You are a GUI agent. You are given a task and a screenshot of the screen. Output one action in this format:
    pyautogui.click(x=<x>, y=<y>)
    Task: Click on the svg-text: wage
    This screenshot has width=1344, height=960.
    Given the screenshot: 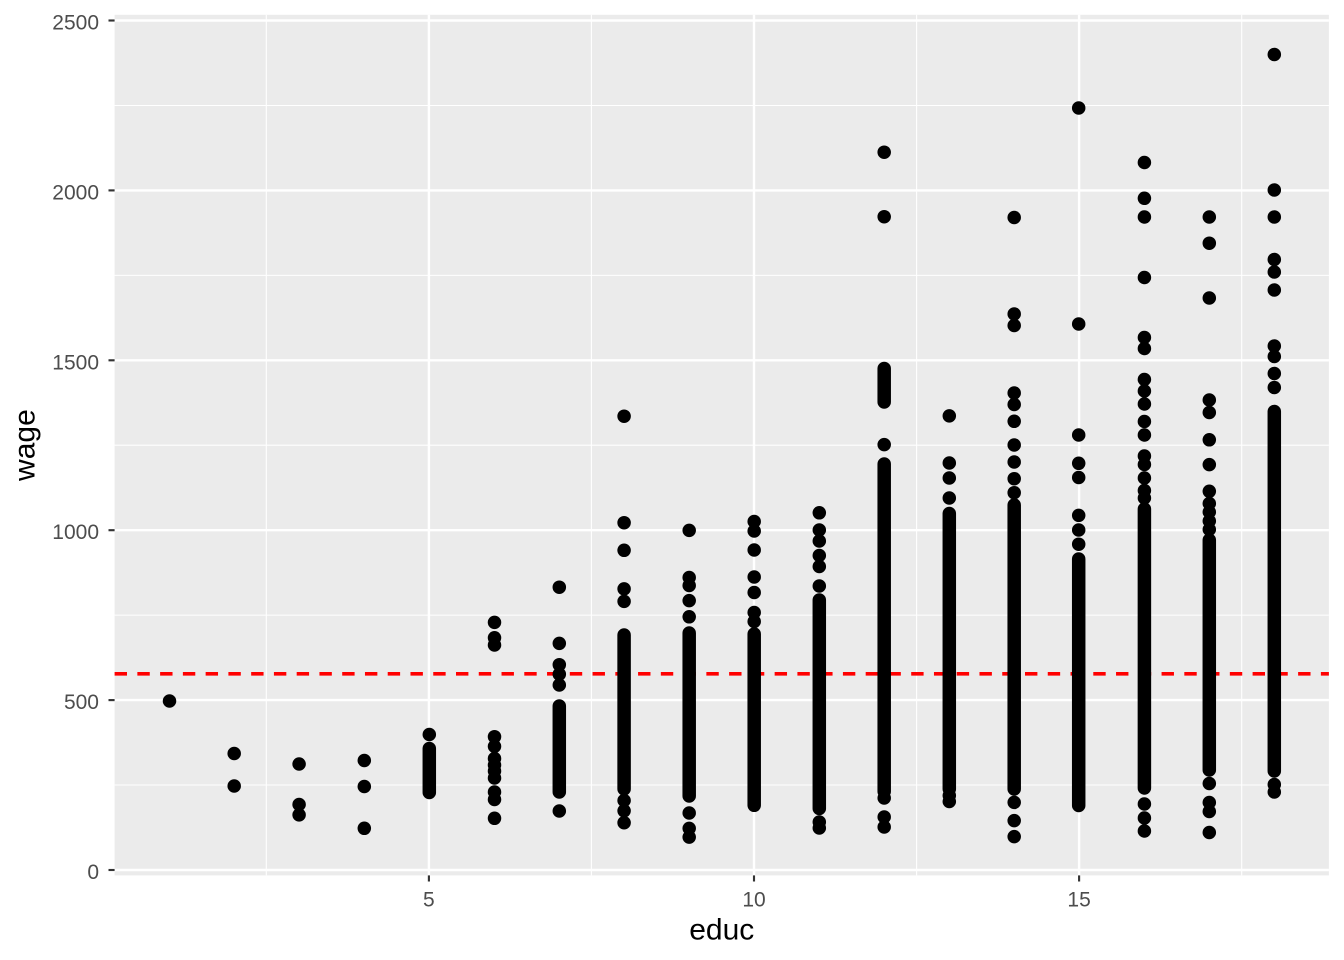 What is the action you would take?
    pyautogui.click(x=25, y=445)
    